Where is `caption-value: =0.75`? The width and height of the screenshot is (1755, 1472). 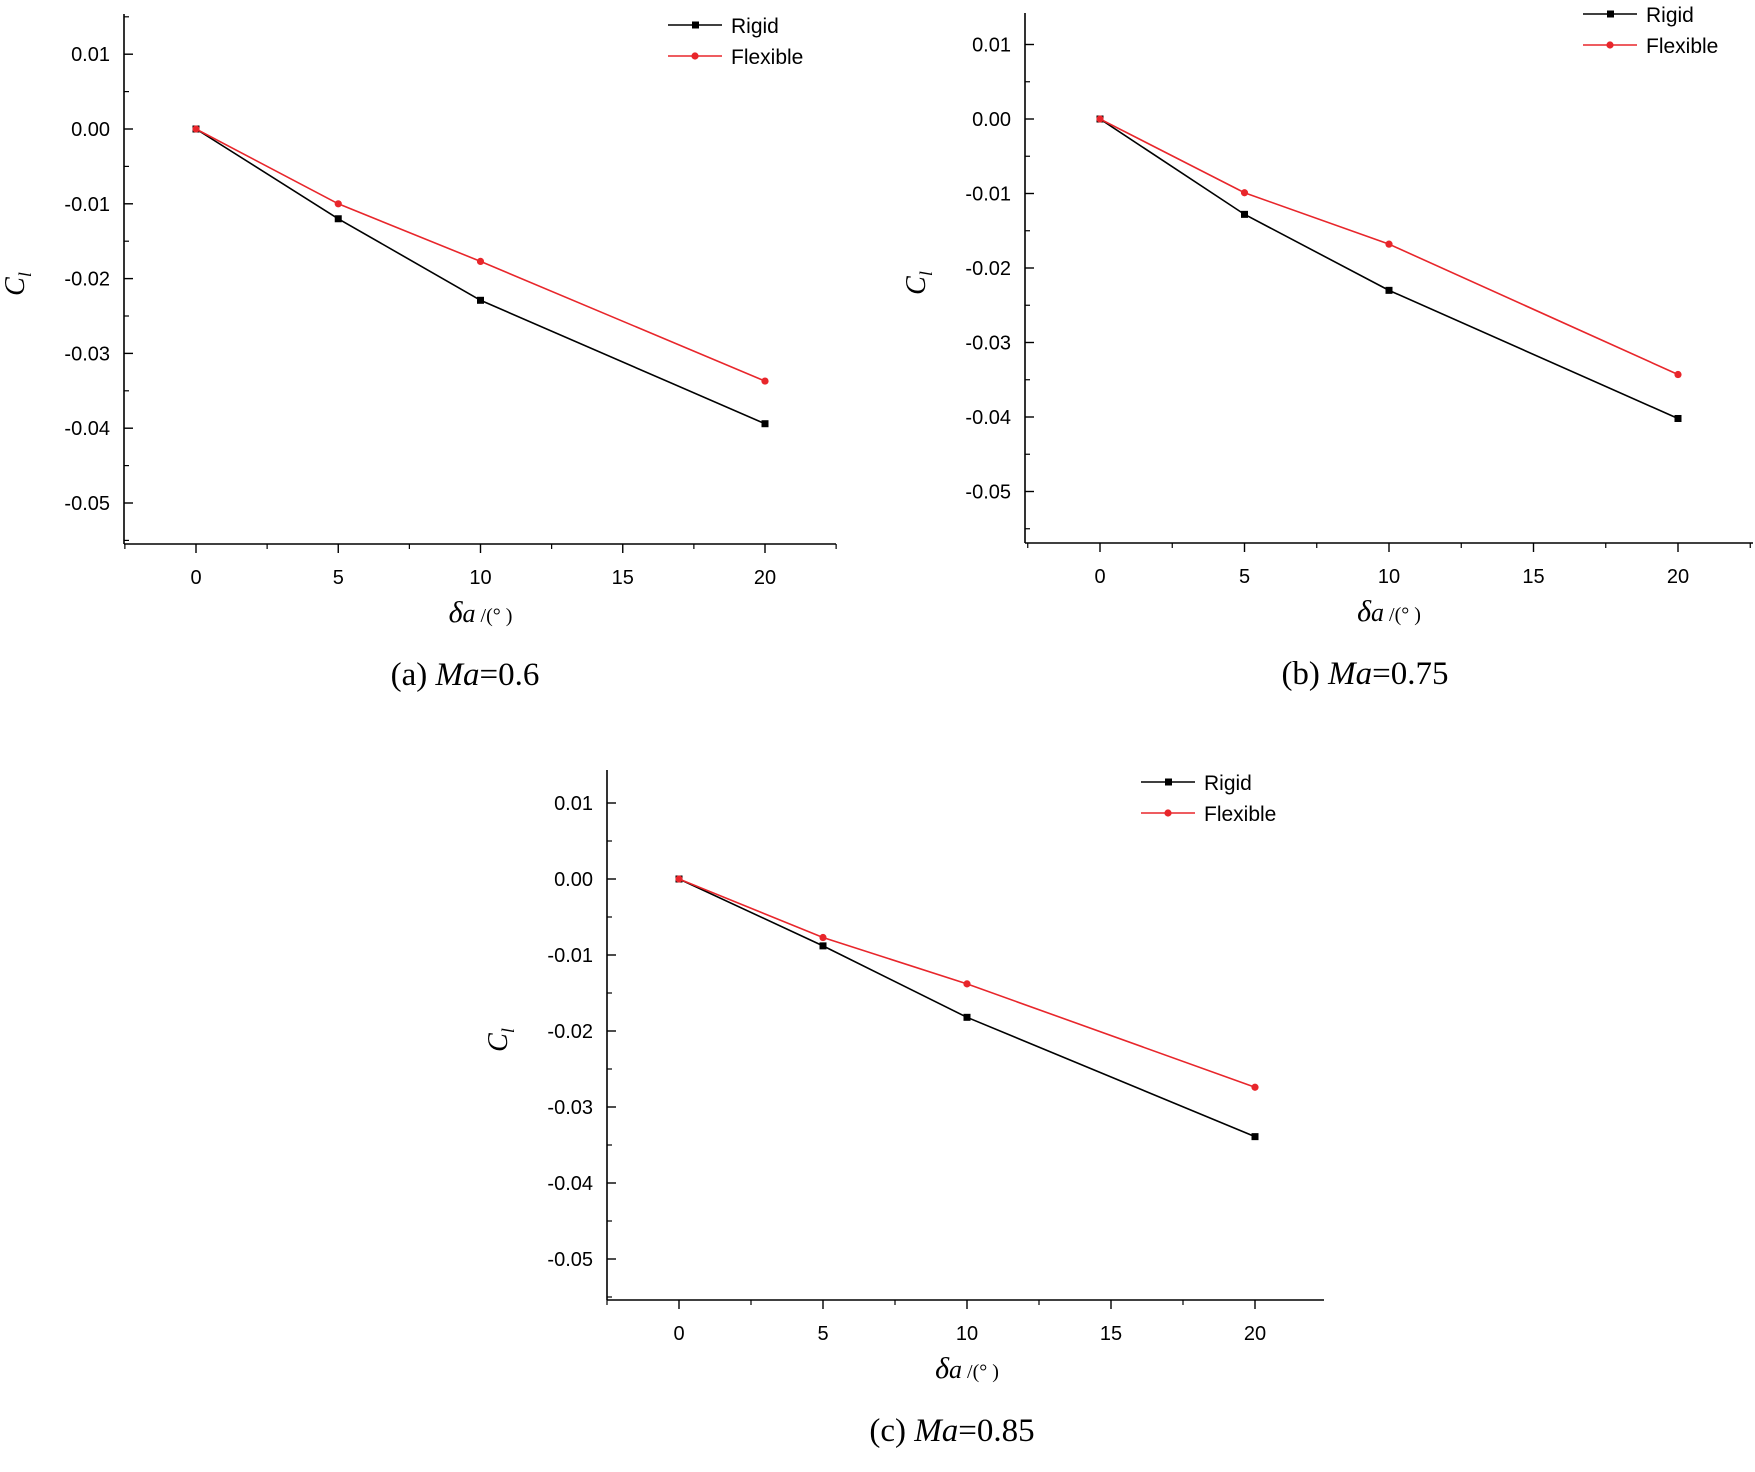
caption-value: =0.75 is located at coordinates (1410, 674).